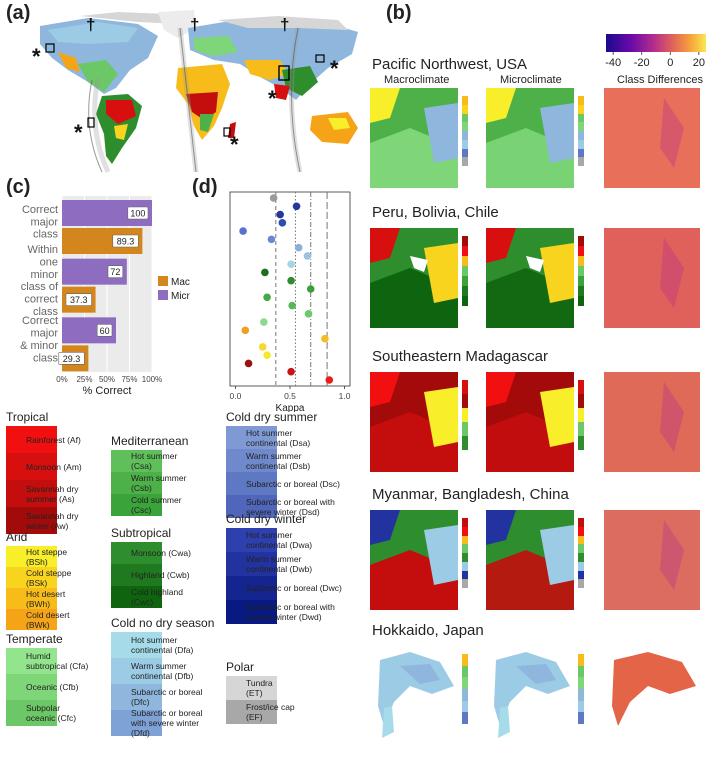 The image size is (718, 757). Describe the element at coordinates (167, 697) in the screenshot. I see `legend-item-label: Subarctic or boreal (Dfc)` at that location.